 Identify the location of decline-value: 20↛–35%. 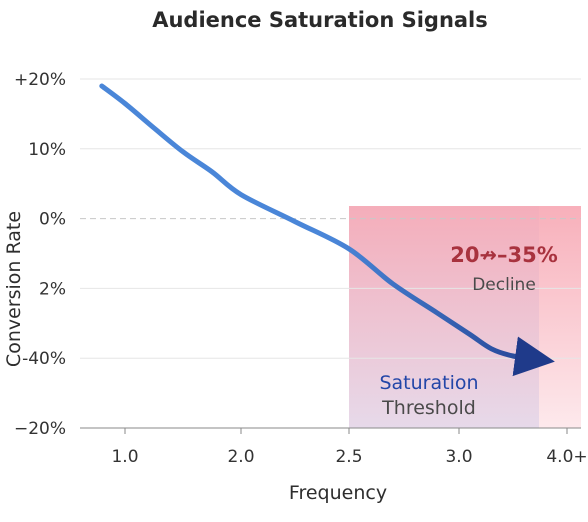
(504, 255).